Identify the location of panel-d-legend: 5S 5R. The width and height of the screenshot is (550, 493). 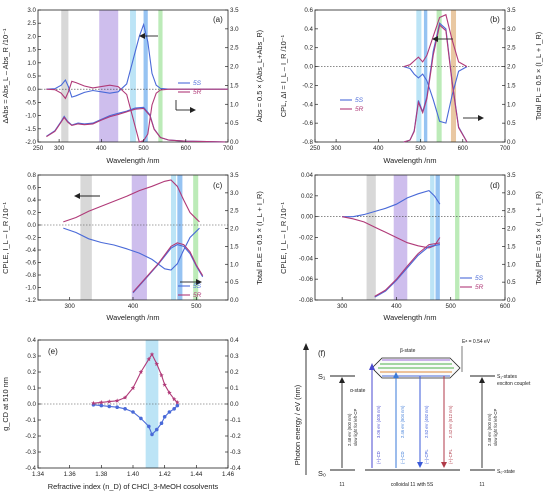
(472, 283).